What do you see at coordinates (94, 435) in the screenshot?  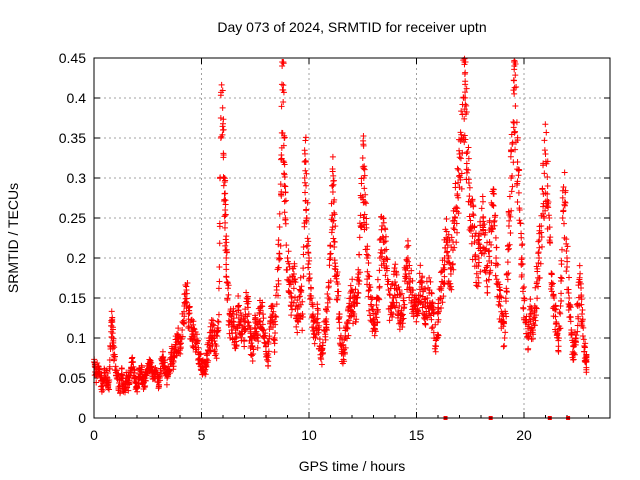 I see `x-tick-label: 0` at bounding box center [94, 435].